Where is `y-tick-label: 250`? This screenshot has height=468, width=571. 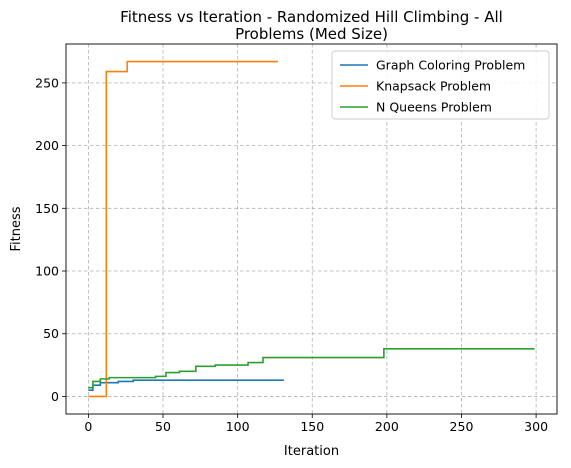 y-tick-label: 250 is located at coordinates (47, 82).